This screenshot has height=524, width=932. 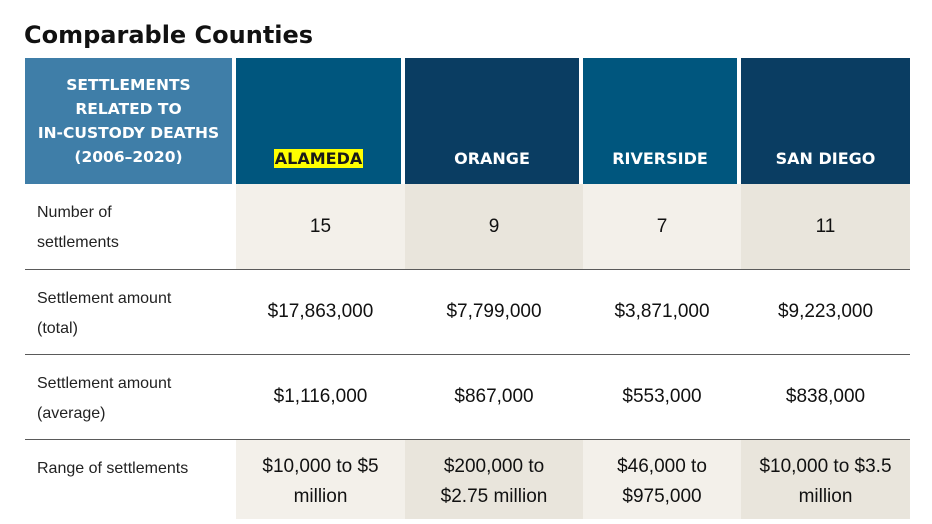 What do you see at coordinates (169, 35) in the screenshot?
I see `page-title-text: Comparable Counties` at bounding box center [169, 35].